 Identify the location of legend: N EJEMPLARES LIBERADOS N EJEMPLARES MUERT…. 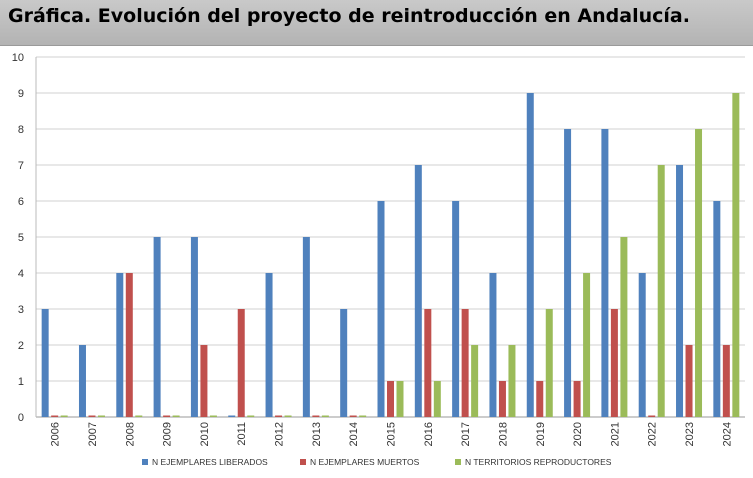
(377, 462).